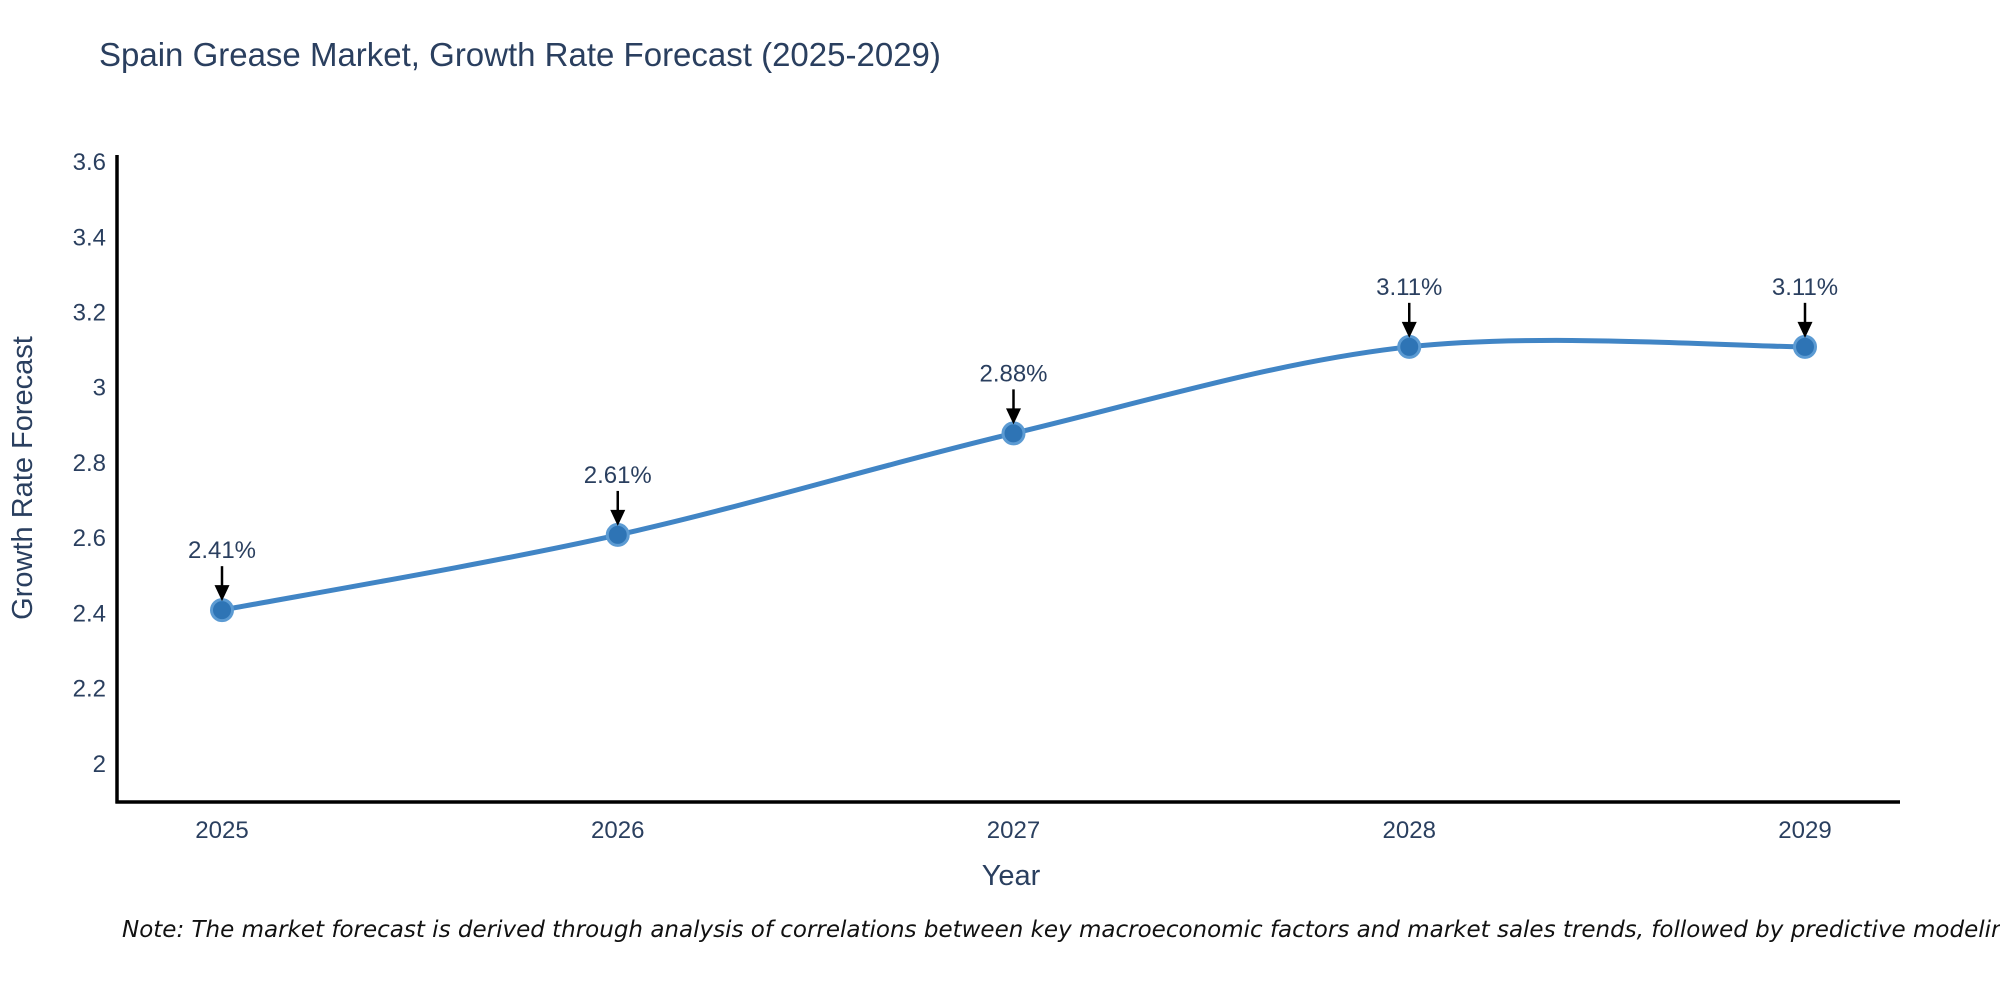  I want to click on y-axis-title: Growth Rate Forecast, so click(23, 478).